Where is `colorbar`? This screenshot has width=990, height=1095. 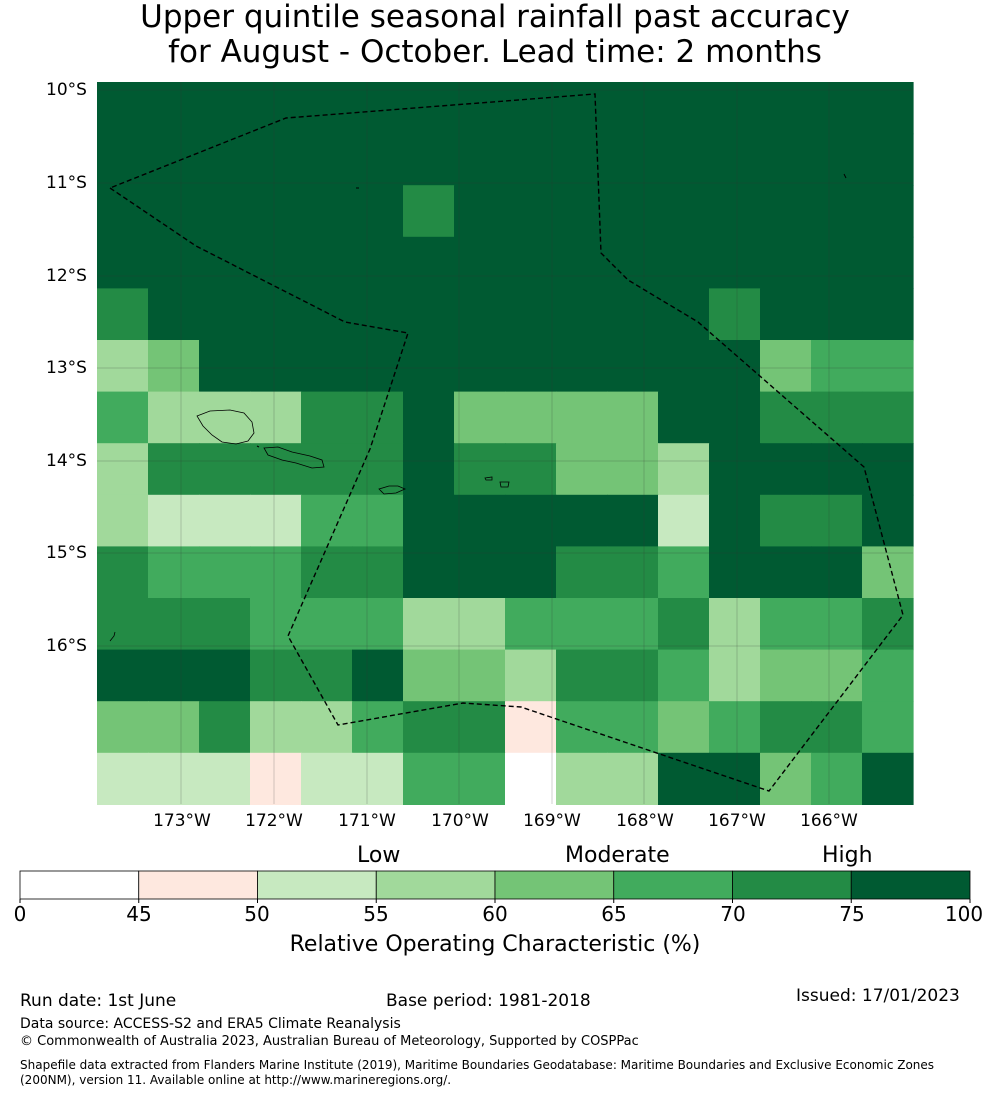
colorbar is located at coordinates (495, 886).